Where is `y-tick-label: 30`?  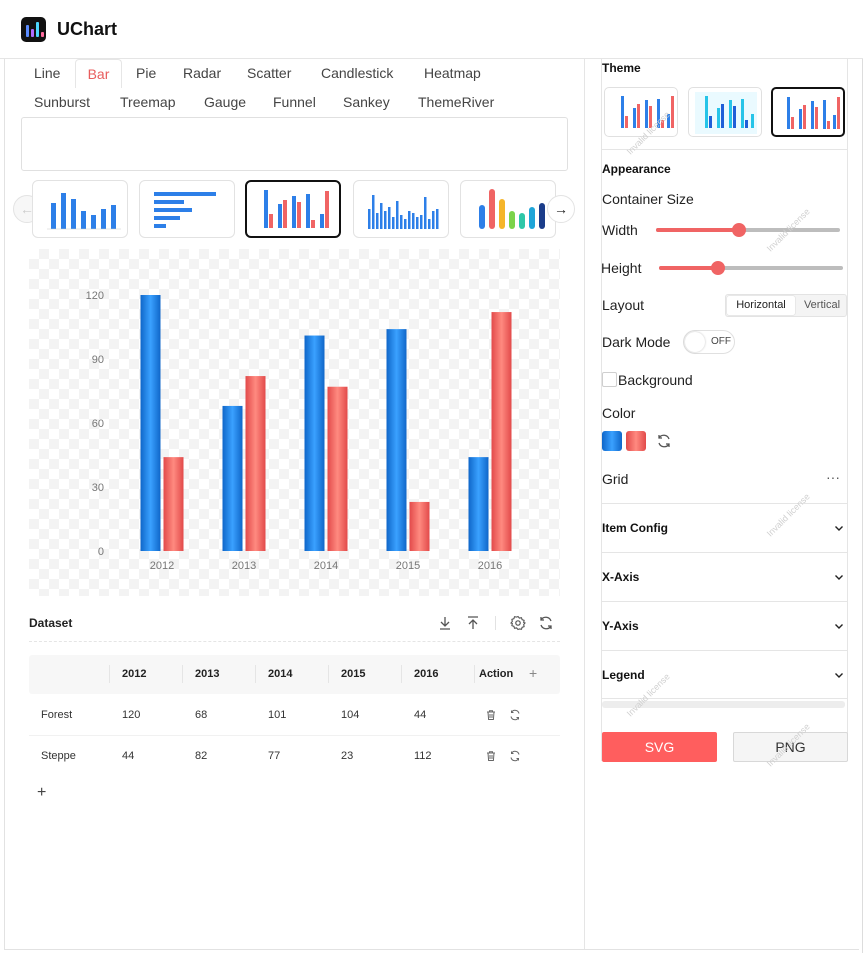 y-tick-label: 30 is located at coordinates (98, 488).